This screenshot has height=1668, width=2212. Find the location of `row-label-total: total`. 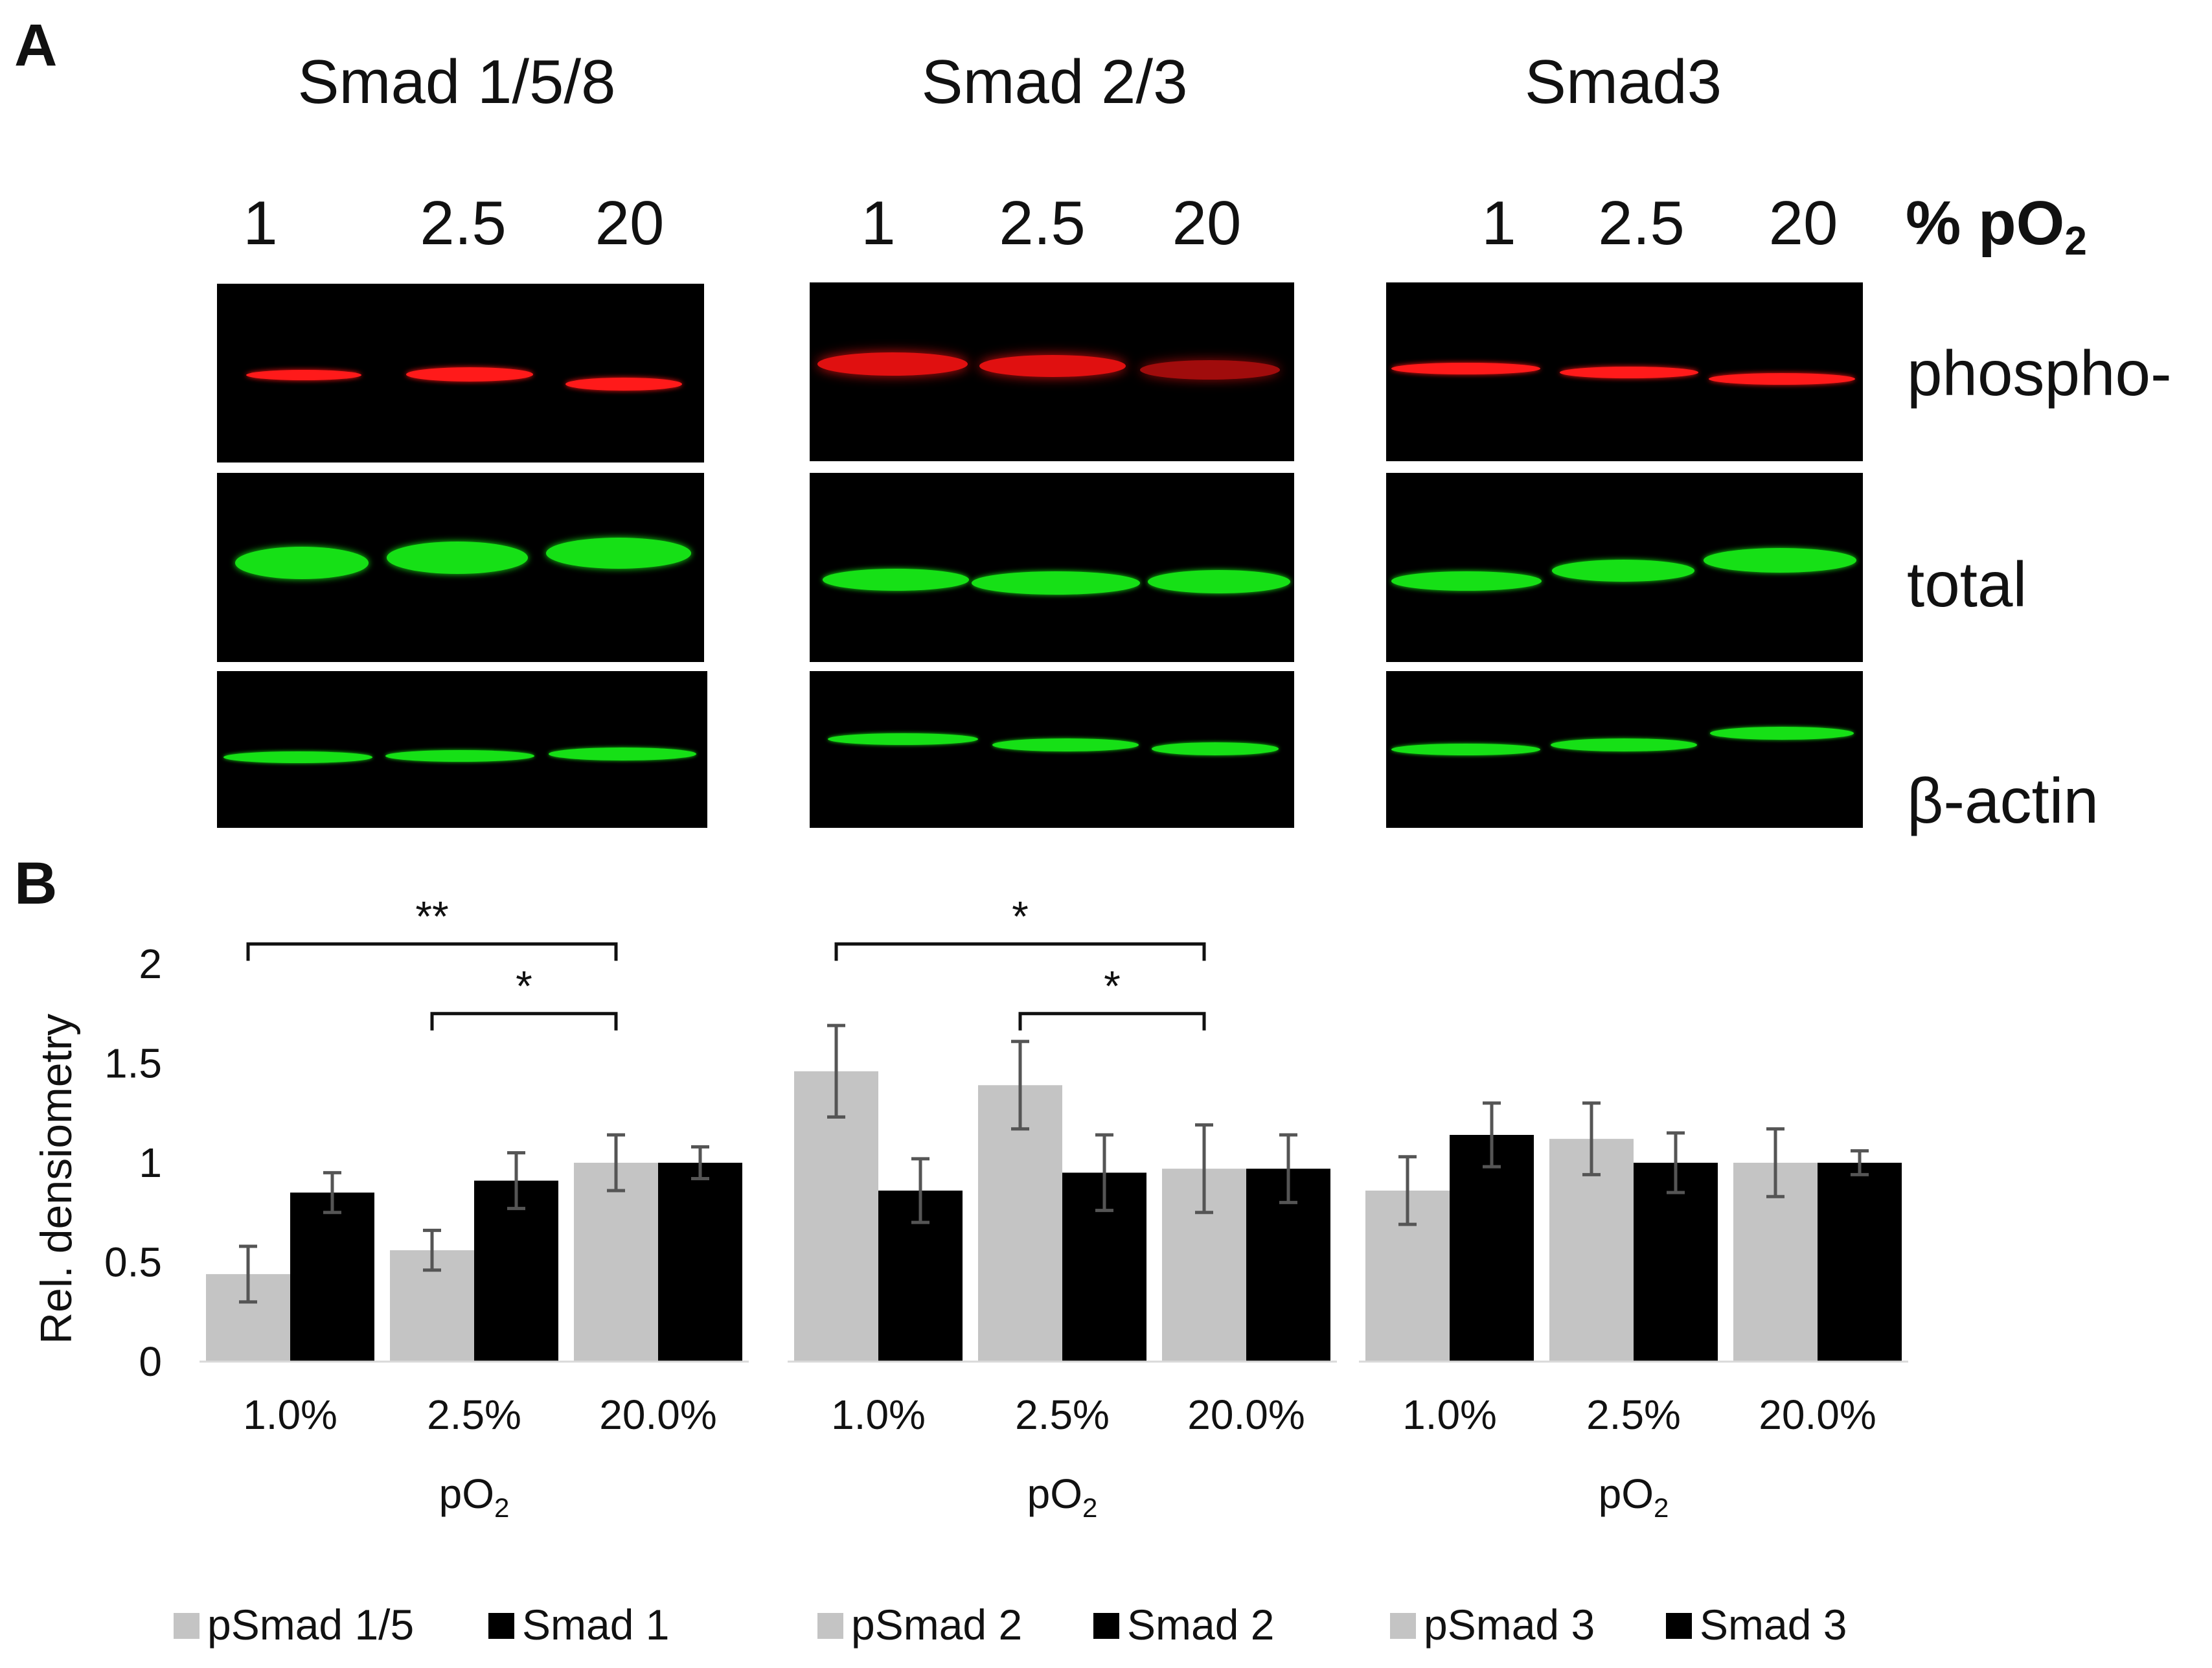

row-label-total: total is located at coordinates (1967, 584).